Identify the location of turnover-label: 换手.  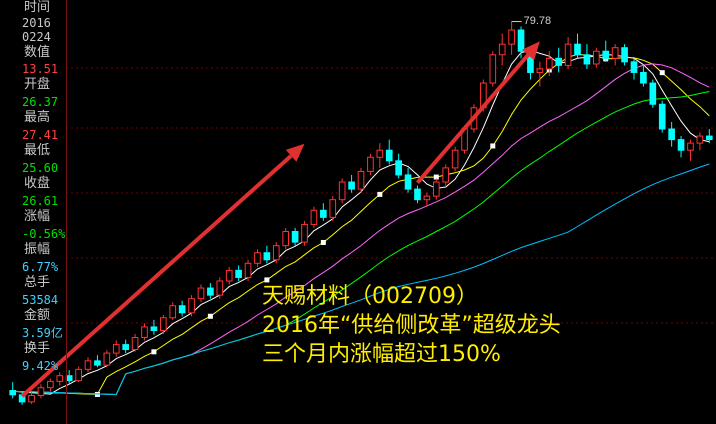
(37, 348).